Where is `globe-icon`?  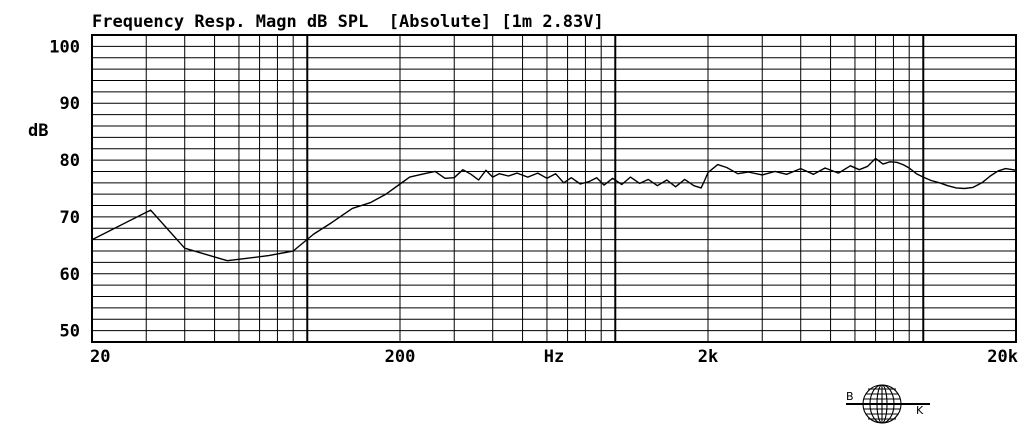
globe-icon is located at coordinates (888, 404).